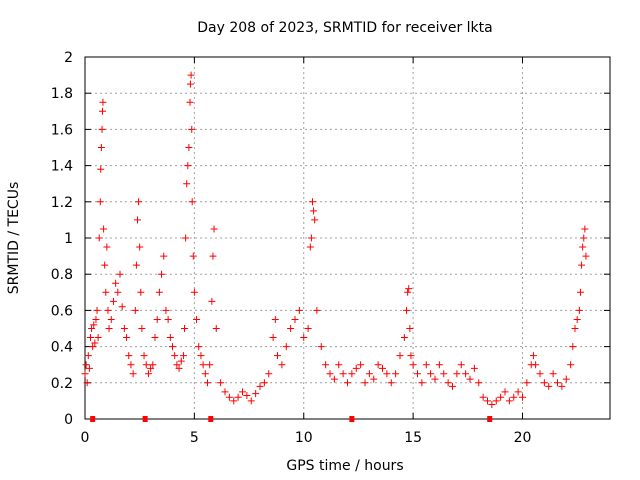  I want to click on y-tick-label: 0.4, so click(62, 348).